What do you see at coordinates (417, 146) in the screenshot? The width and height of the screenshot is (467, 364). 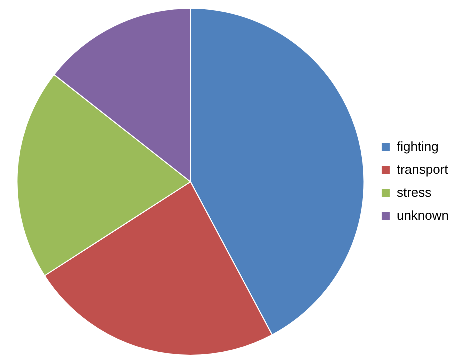 I see `legend-label: fighting` at bounding box center [417, 146].